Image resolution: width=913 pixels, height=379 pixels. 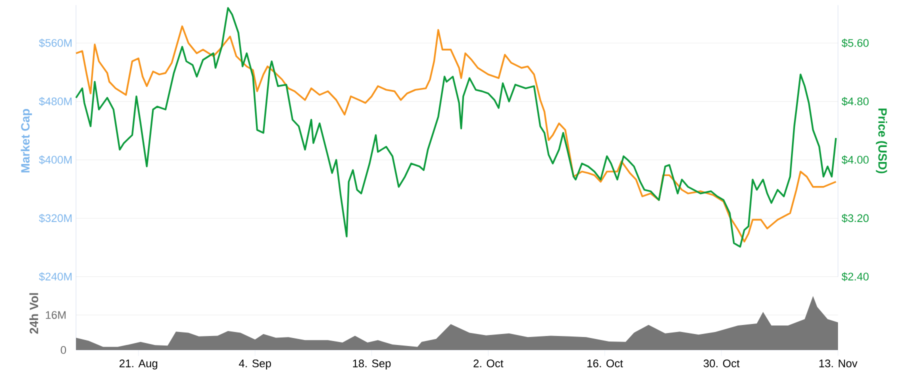 What do you see at coordinates (882, 141) in the screenshot?
I see `y2-axis-title: Price (USD)` at bounding box center [882, 141].